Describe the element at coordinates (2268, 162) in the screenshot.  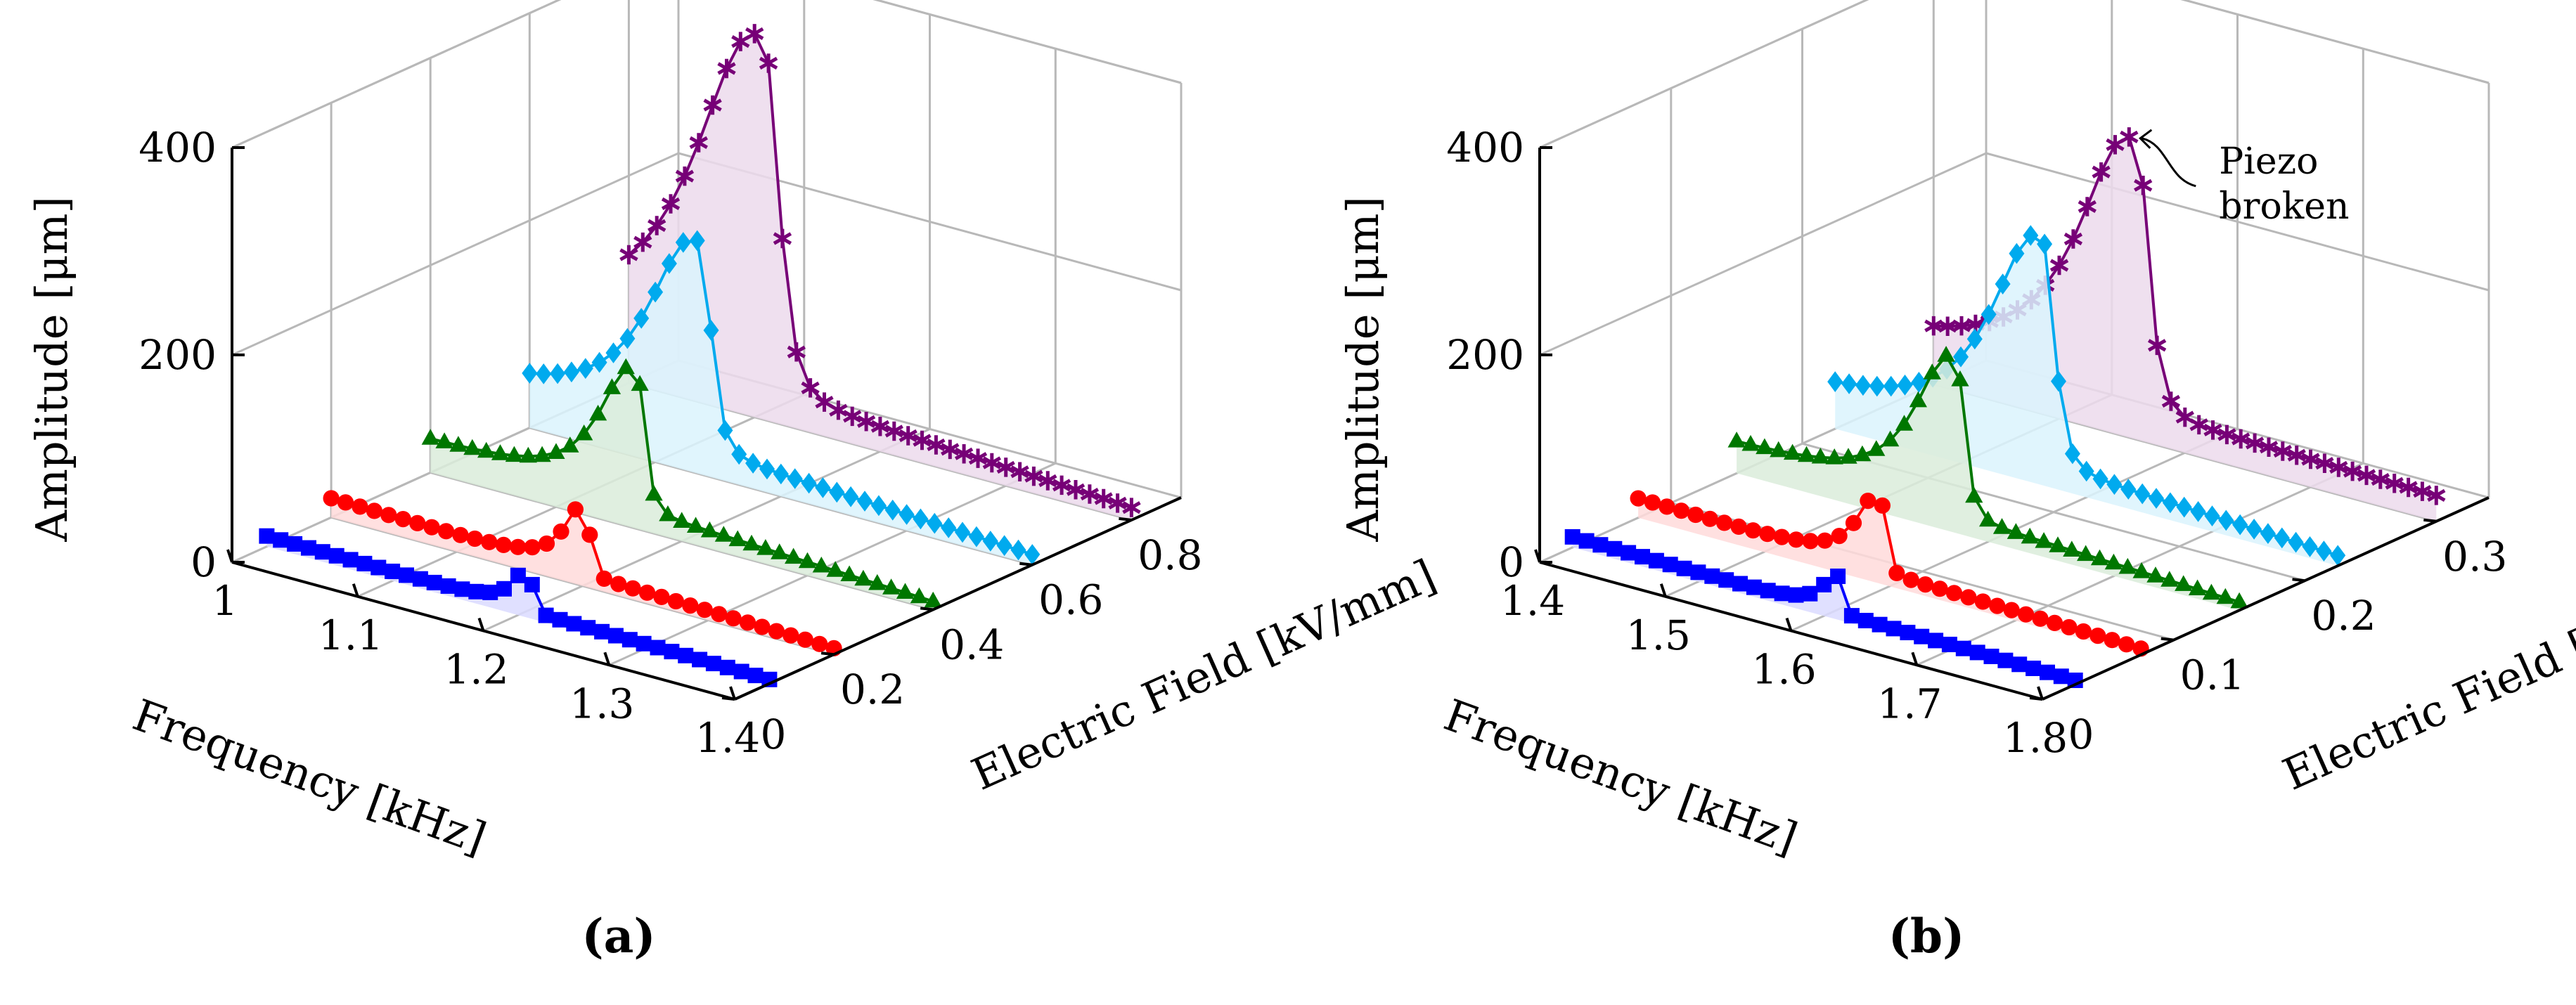
I see `annotation-text: Piezo` at that location.